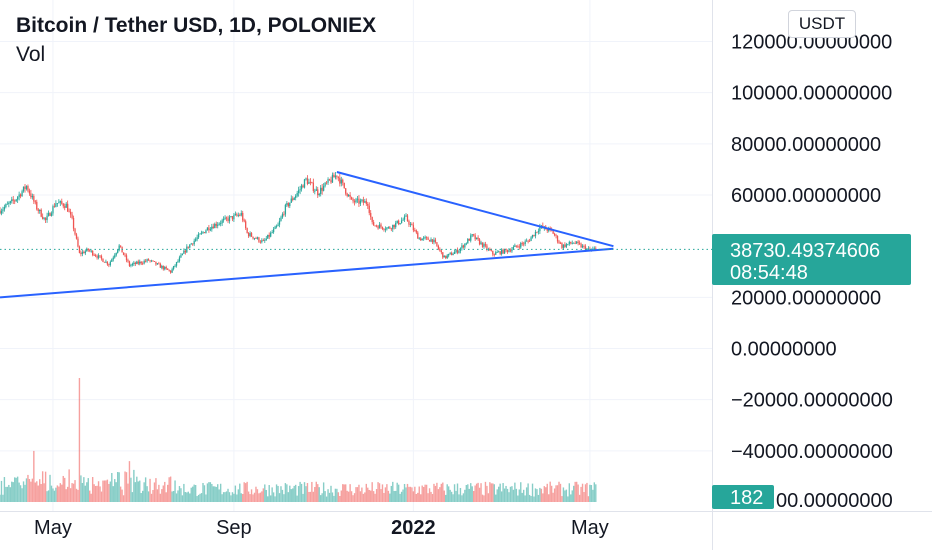 This screenshot has height=550, width=932. Describe the element at coordinates (806, 298) in the screenshot. I see `y-tick-label: 20000.00000000` at that location.